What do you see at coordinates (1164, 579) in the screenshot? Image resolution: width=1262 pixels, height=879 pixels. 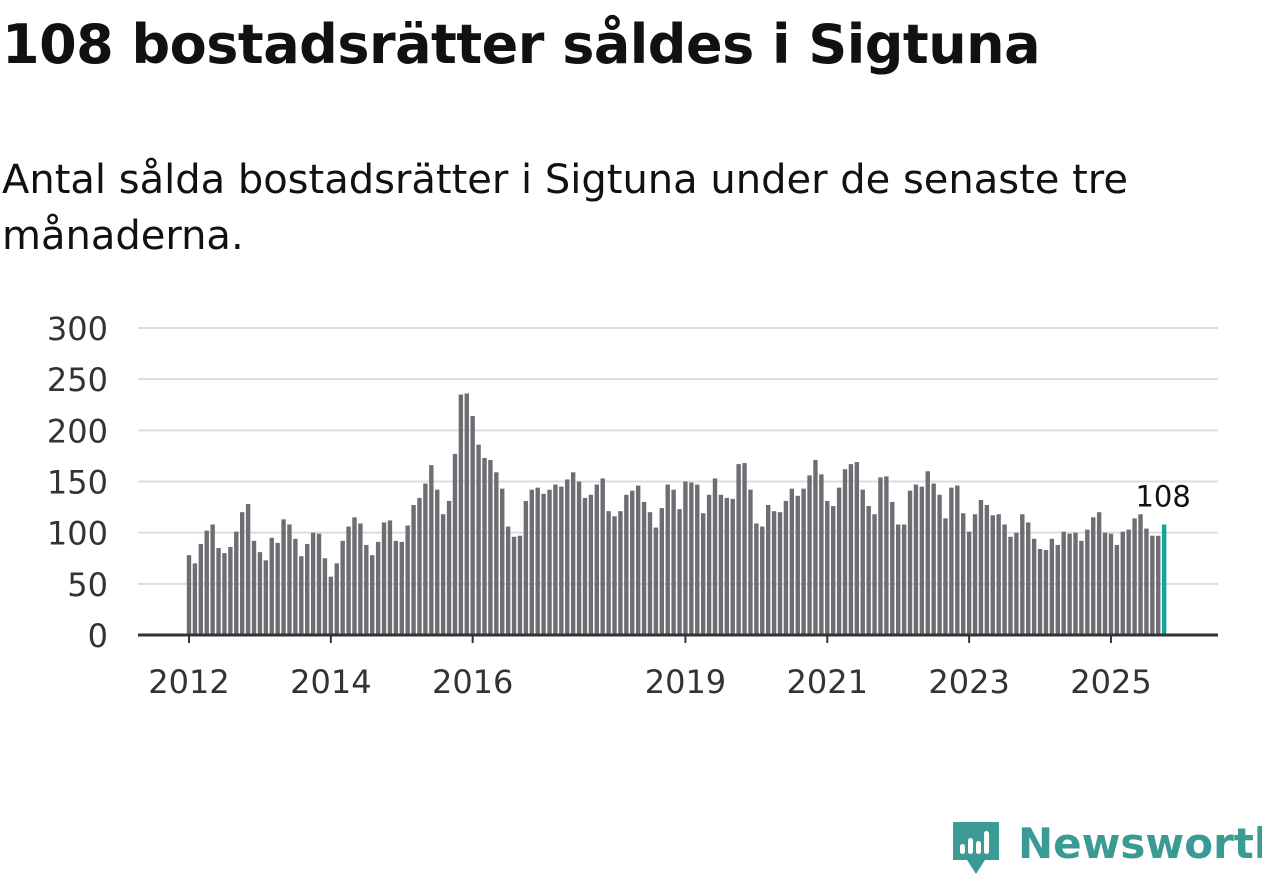 I see `bar-latest` at bounding box center [1164, 579].